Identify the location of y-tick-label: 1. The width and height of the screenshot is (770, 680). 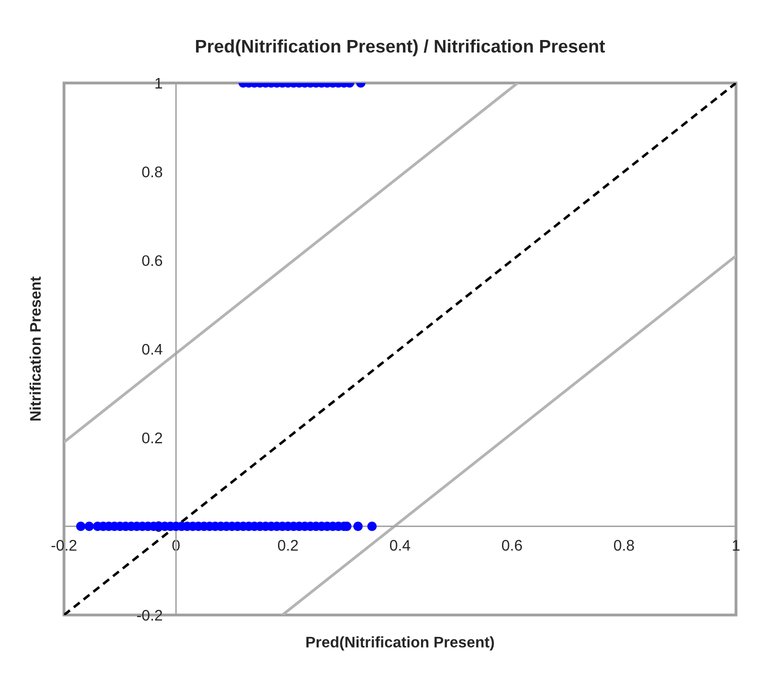
(158, 83).